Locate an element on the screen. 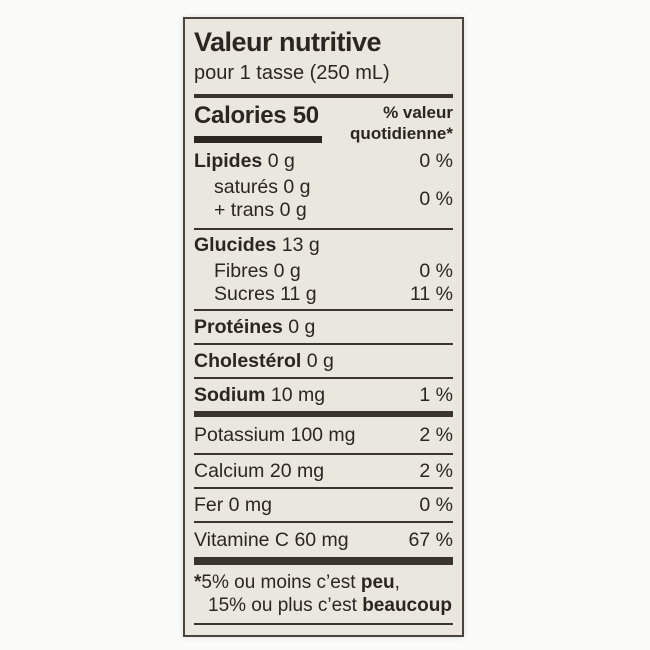  calories-underline-bar is located at coordinates (258, 139).